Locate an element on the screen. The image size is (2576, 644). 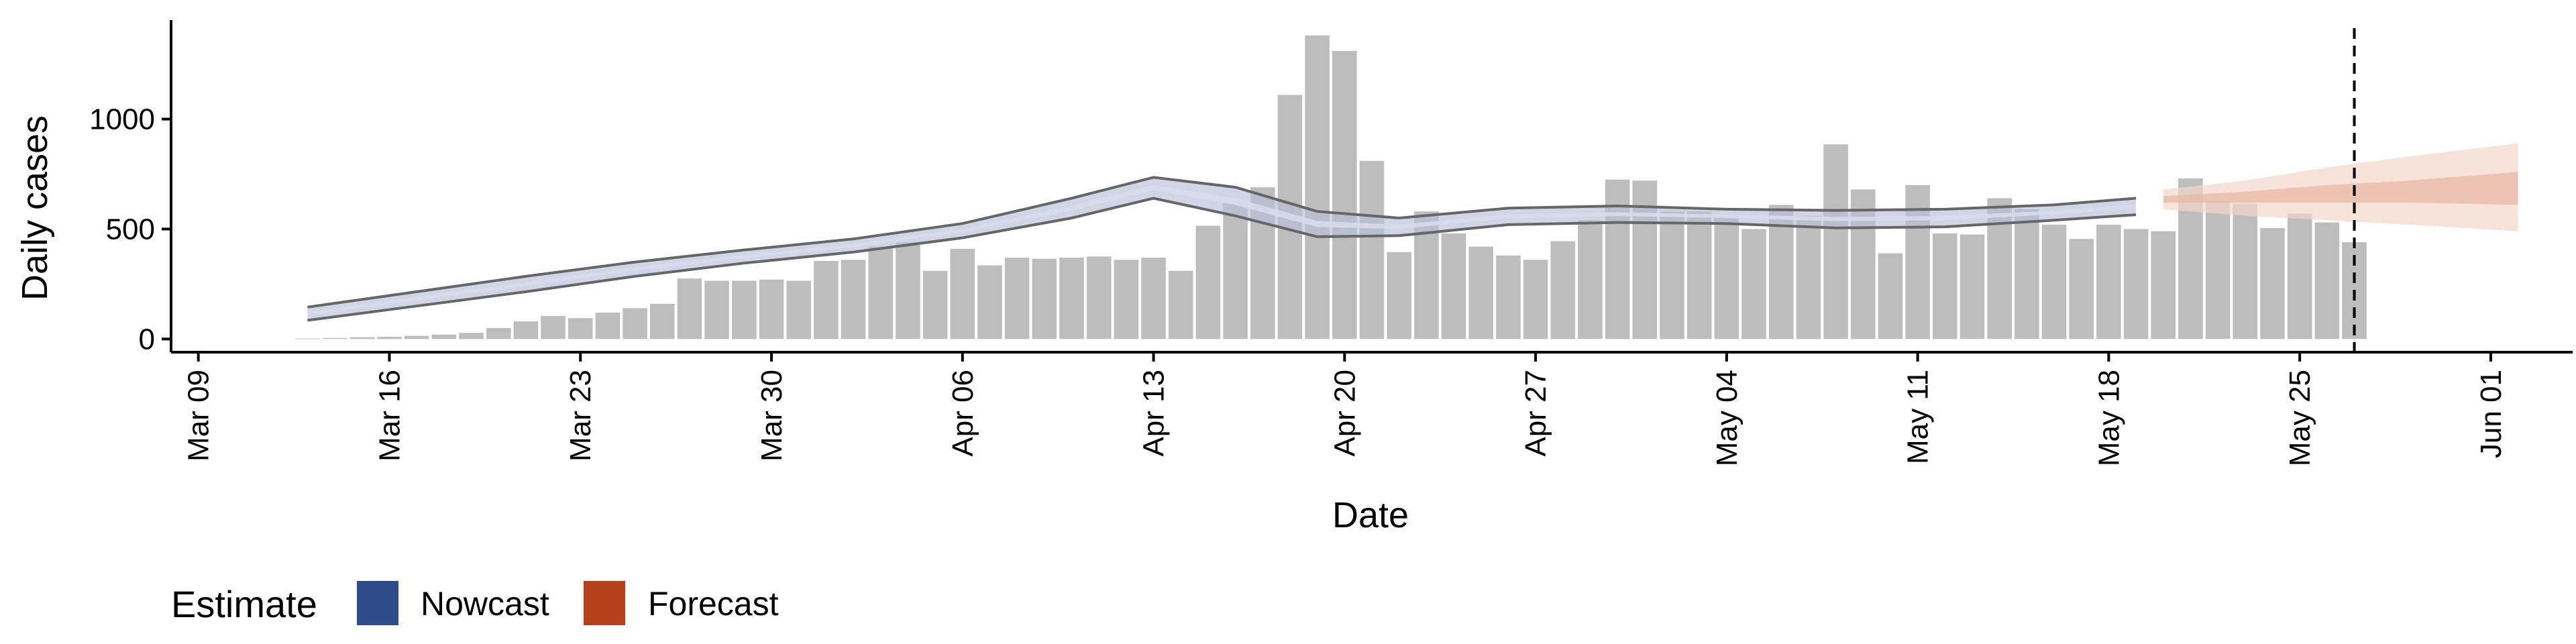
legend: Estimate Nowcast Forecast is located at coordinates (475, 603).